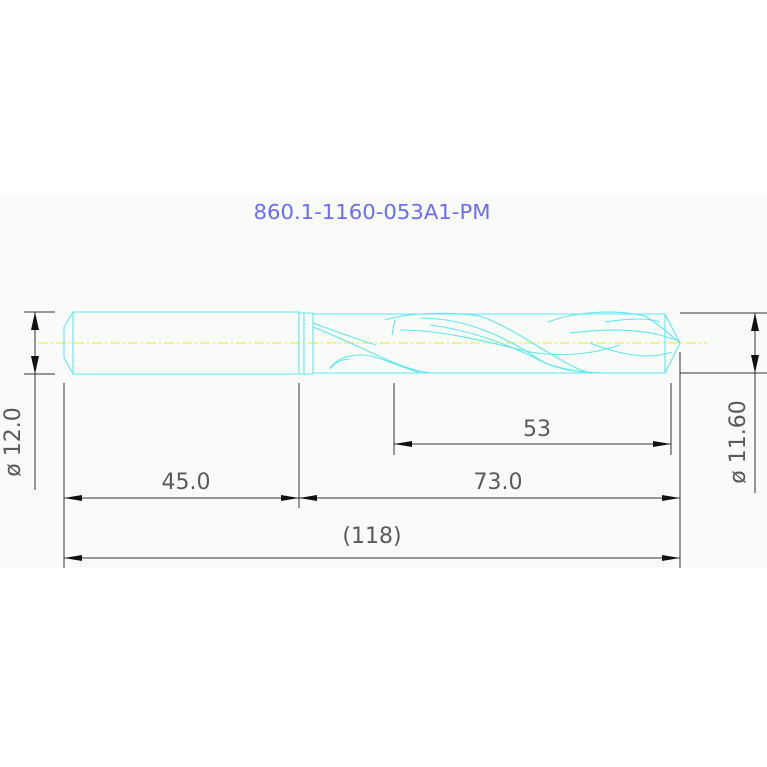 The height and width of the screenshot is (767, 767). What do you see at coordinates (371, 536) in the screenshot?
I see `overall-length-label: (118)` at bounding box center [371, 536].